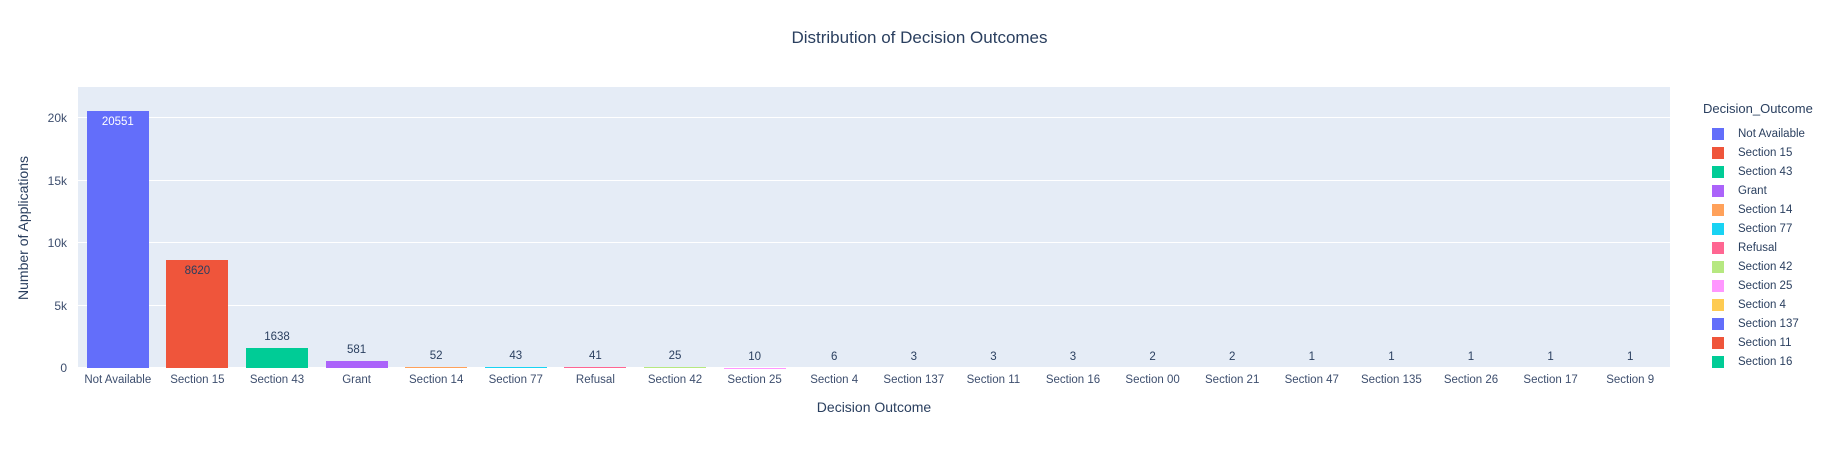 This screenshot has height=450, width=1839. Describe the element at coordinates (919, 37) in the screenshot. I see `chart-title: Distribution of Decision Outcomes` at that location.